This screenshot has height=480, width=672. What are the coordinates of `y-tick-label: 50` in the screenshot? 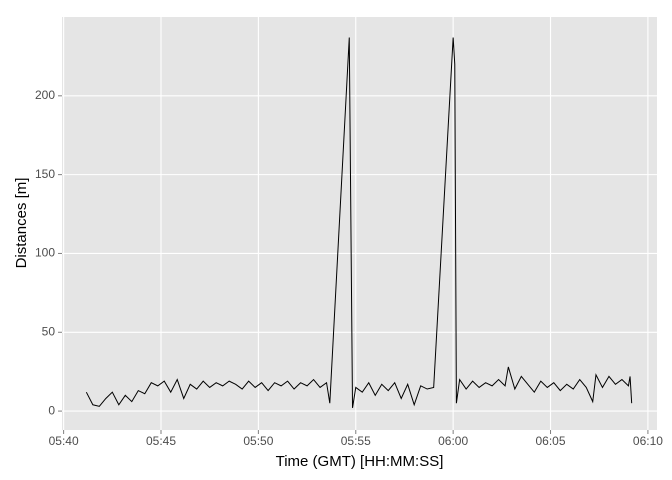 It's located at (49, 331).